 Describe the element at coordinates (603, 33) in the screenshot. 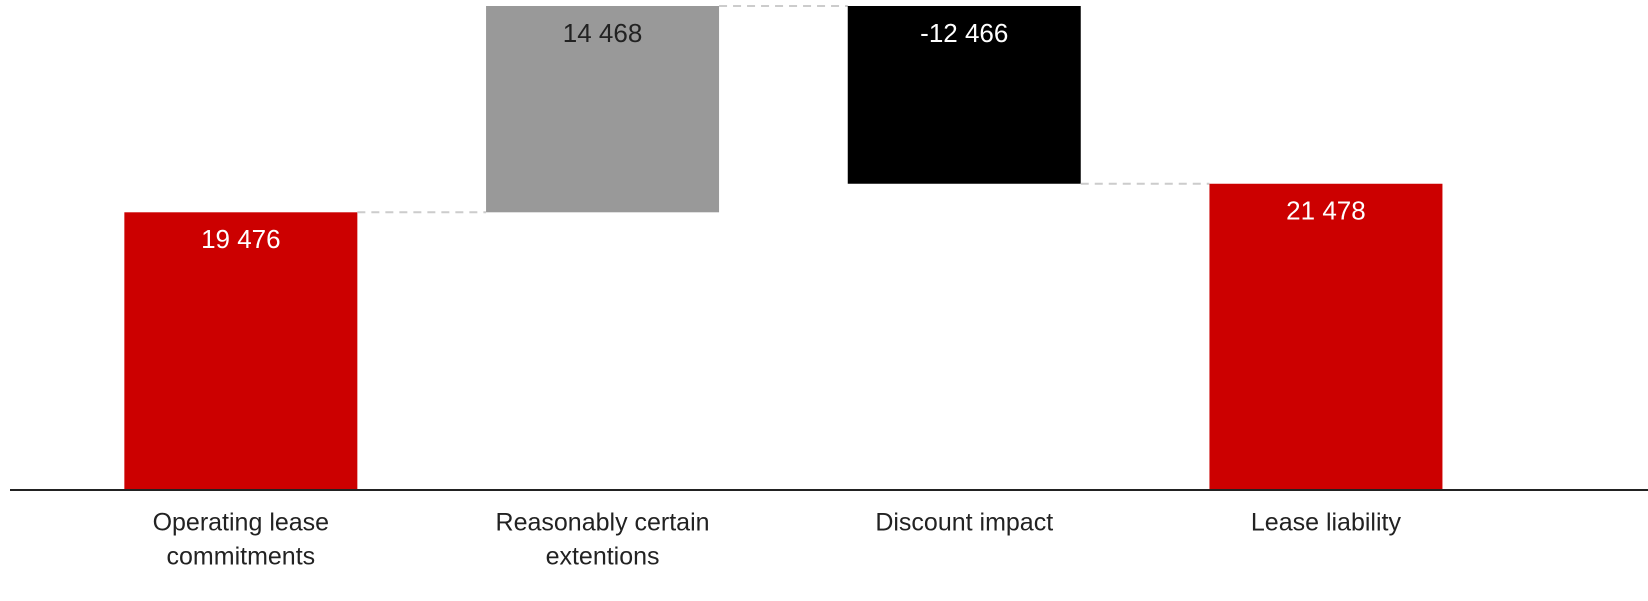

I see `value-label: 14 468` at that location.